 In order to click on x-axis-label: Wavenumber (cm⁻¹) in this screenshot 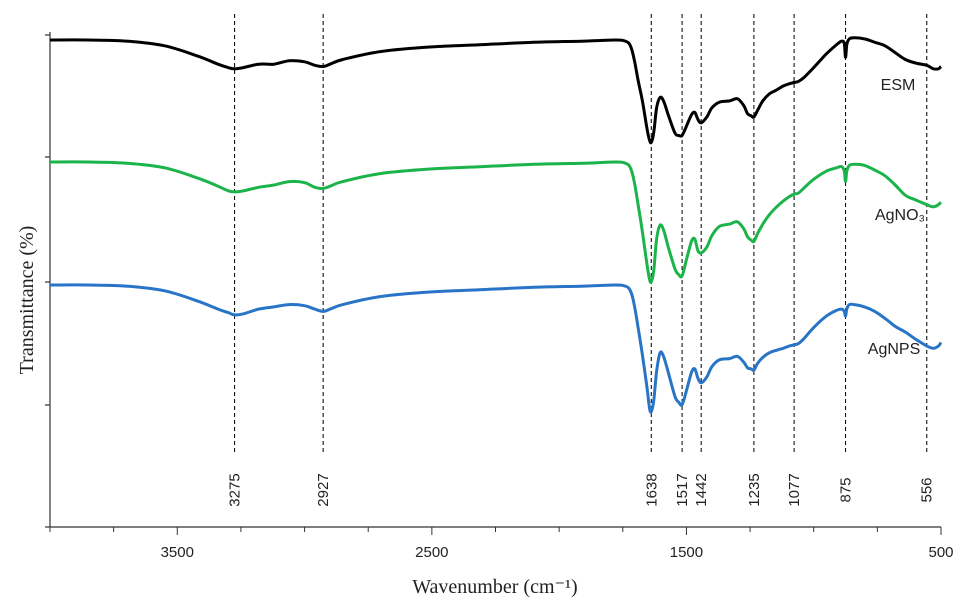, I will do `click(494, 587)`.